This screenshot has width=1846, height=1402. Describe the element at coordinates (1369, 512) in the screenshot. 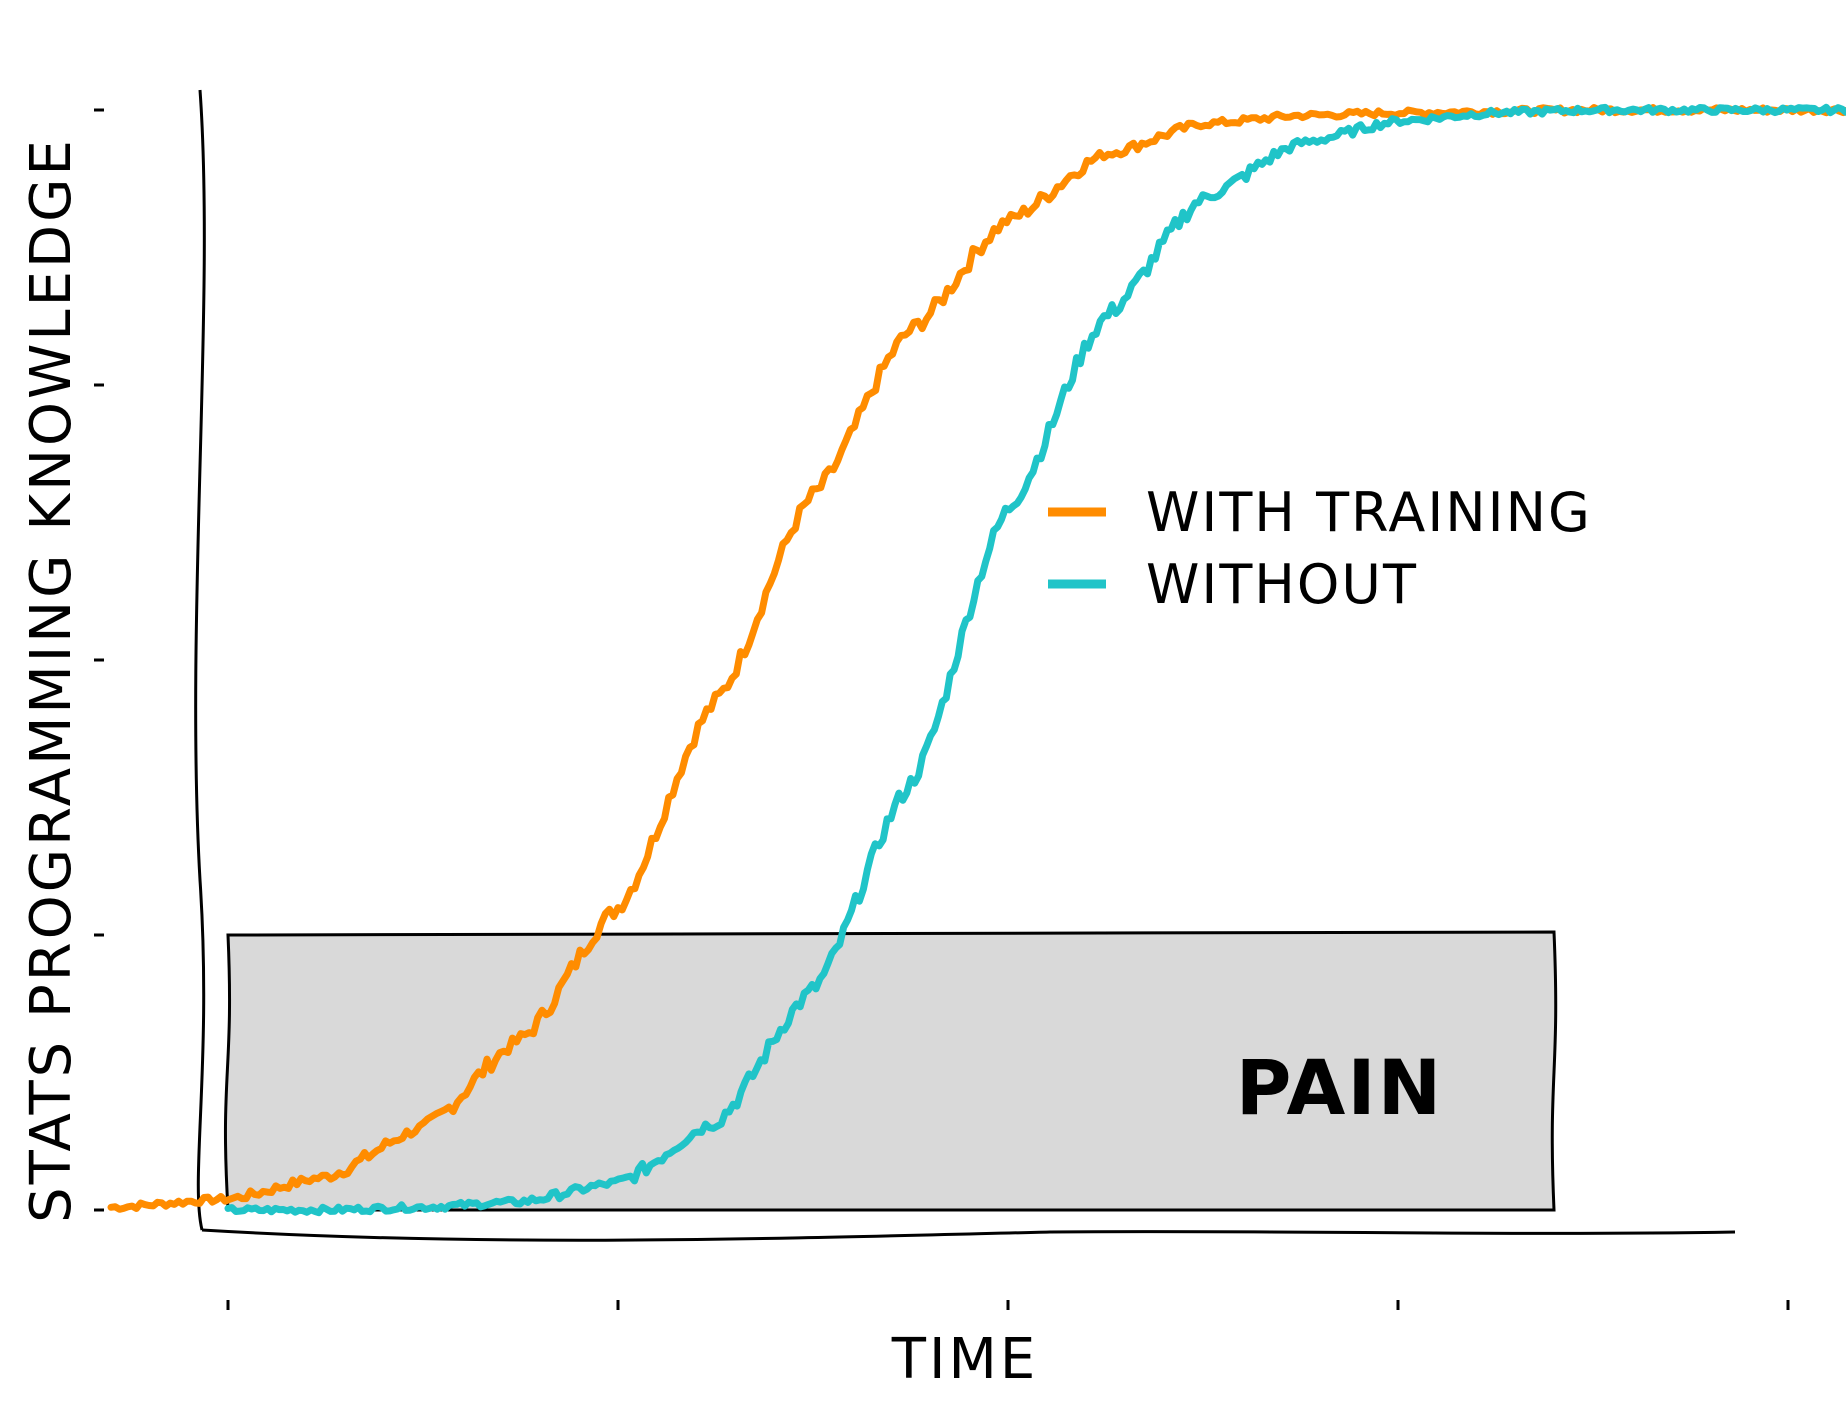

I see `legend-label-with-training: WITH TRAINING` at that location.